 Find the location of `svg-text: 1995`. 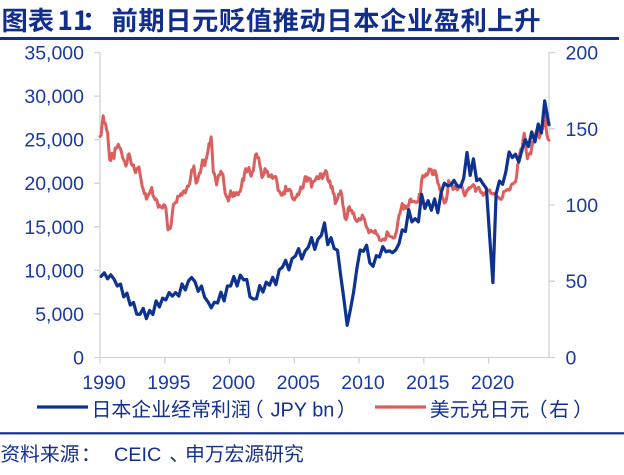

svg-text: 1995 is located at coordinates (169, 383).